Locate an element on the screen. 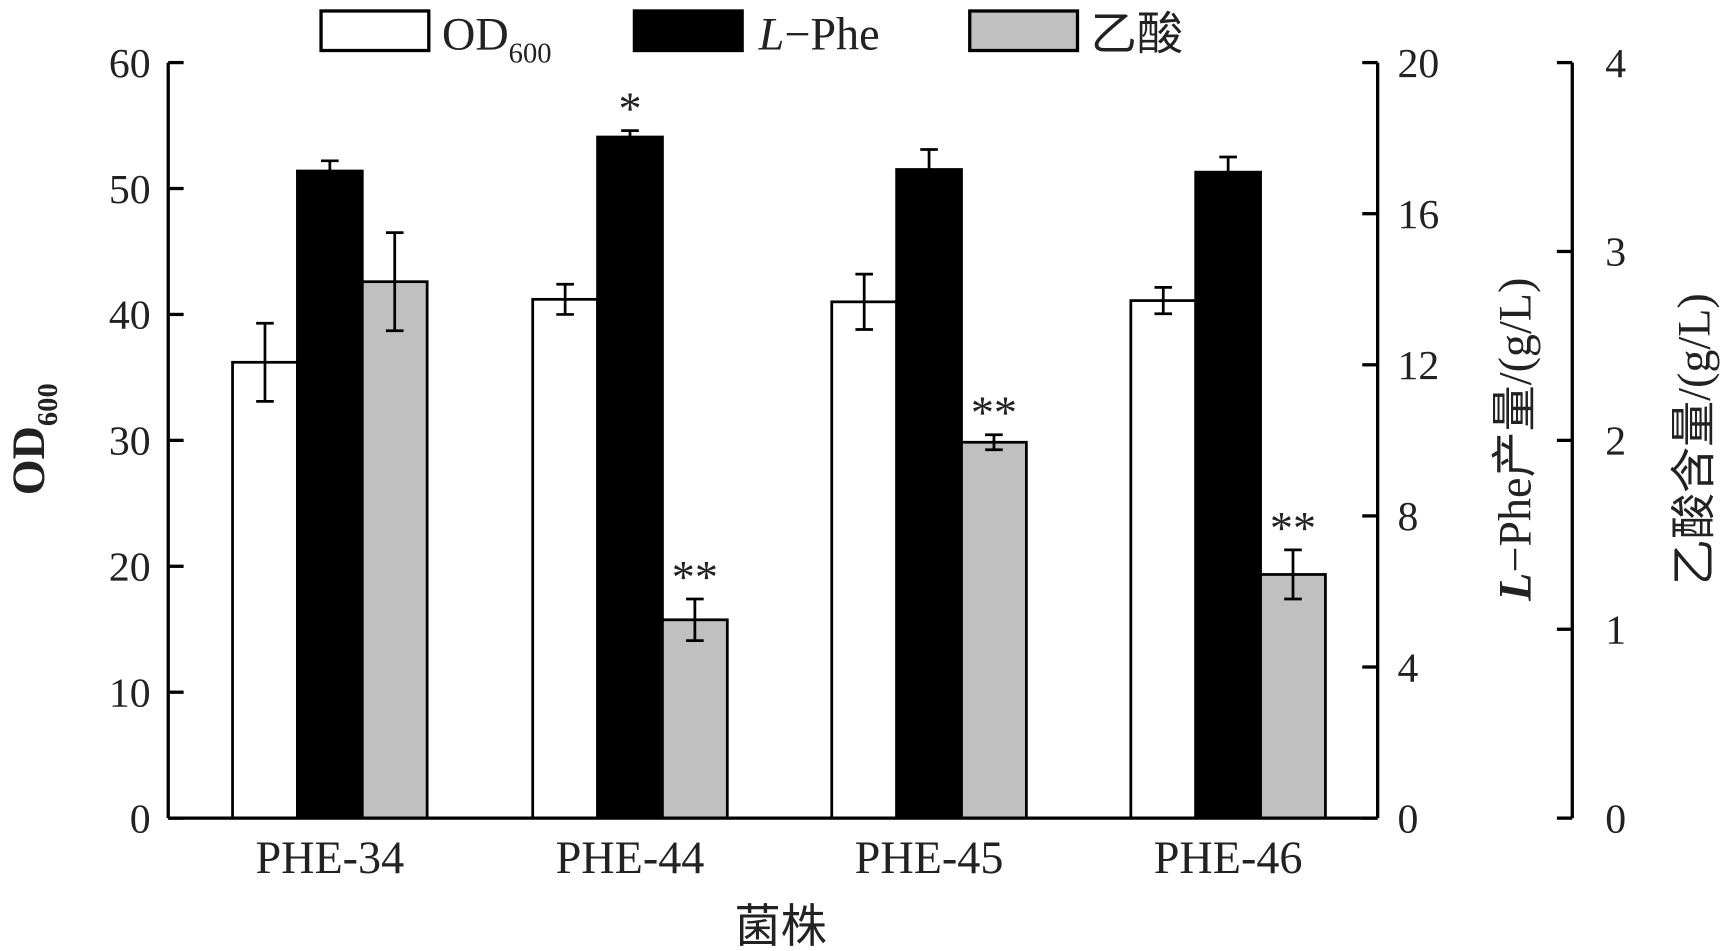  y-axis-label-right1: L−Phe产量/(g/L) is located at coordinates (1514, 440).